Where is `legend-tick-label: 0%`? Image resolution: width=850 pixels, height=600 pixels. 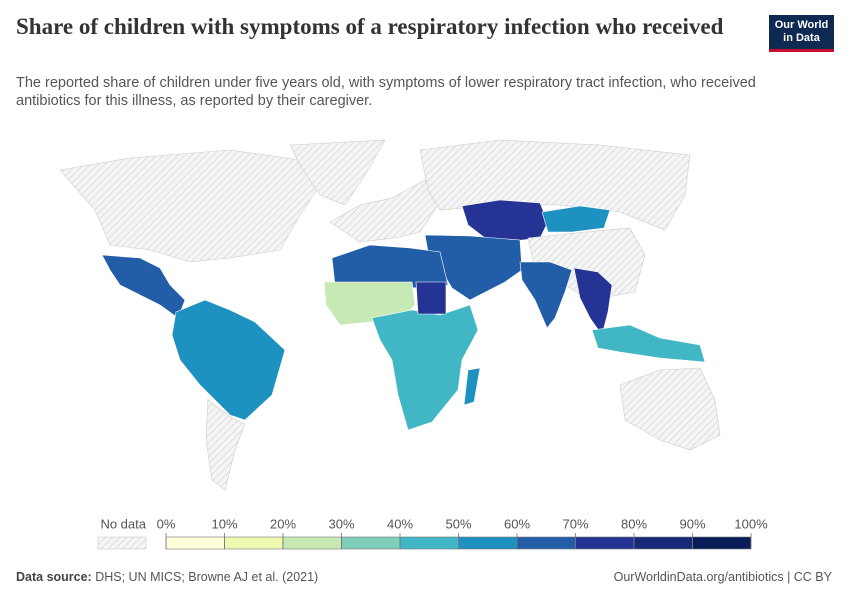 legend-tick-label: 0% is located at coordinates (166, 523).